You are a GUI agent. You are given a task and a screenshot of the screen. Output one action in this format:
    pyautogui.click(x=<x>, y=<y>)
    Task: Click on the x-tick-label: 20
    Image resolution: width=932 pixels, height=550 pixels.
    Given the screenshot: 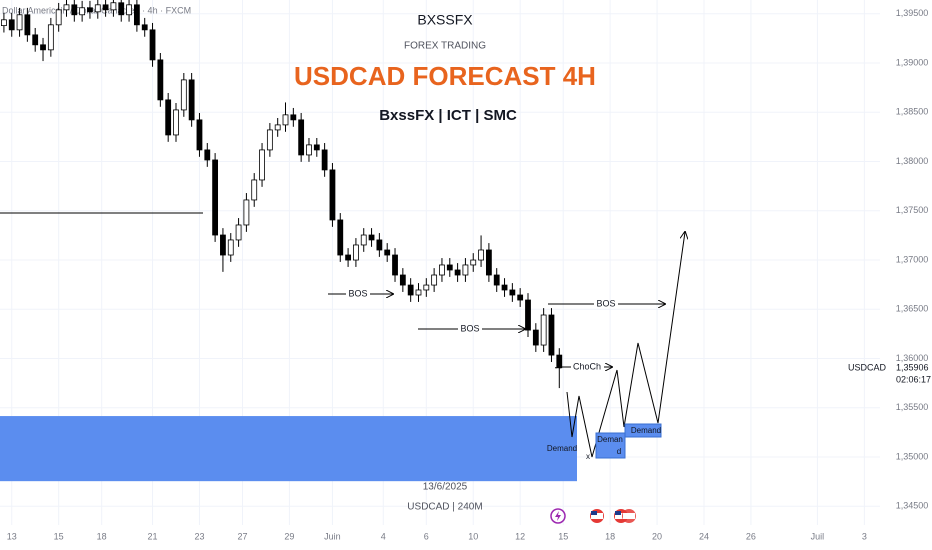 What is the action you would take?
    pyautogui.click(x=657, y=536)
    